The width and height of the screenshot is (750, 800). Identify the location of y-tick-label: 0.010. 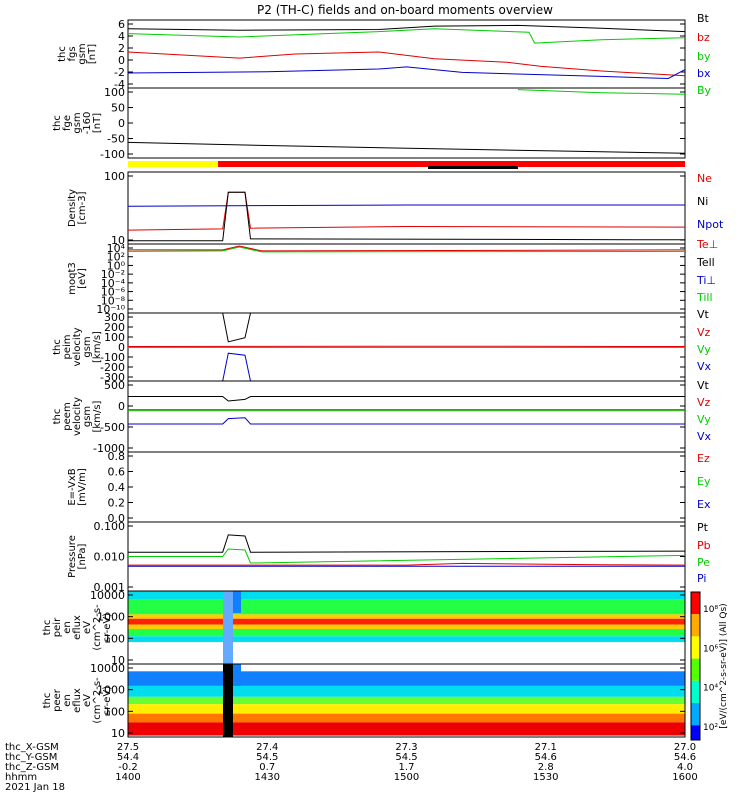
(110, 557).